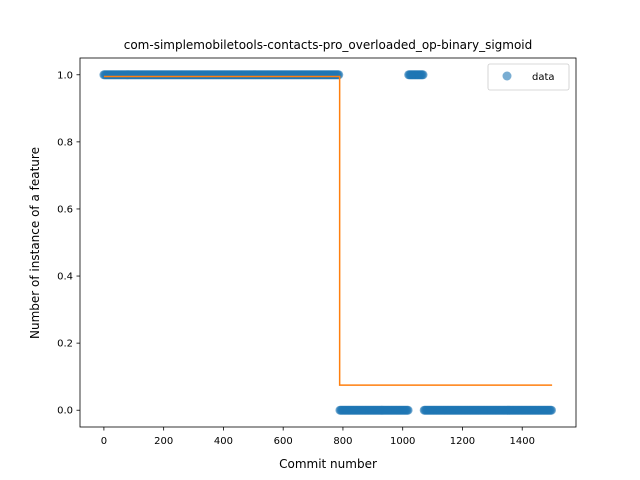 This screenshot has width=640, height=480. What do you see at coordinates (65, 411) in the screenshot?
I see `y-tick-label: 0.0` at bounding box center [65, 411].